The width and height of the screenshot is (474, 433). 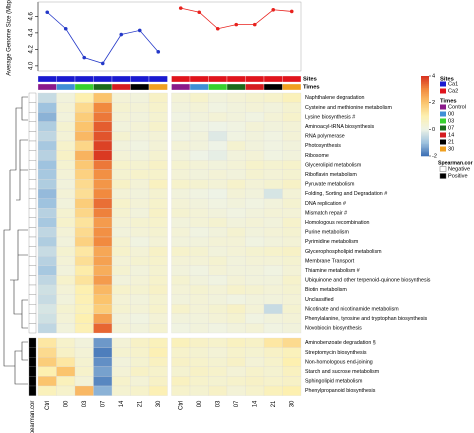 What do you see at coordinates (330, 117) in the screenshot?
I see `row-label: Lysine biosynthesis #` at bounding box center [330, 117].